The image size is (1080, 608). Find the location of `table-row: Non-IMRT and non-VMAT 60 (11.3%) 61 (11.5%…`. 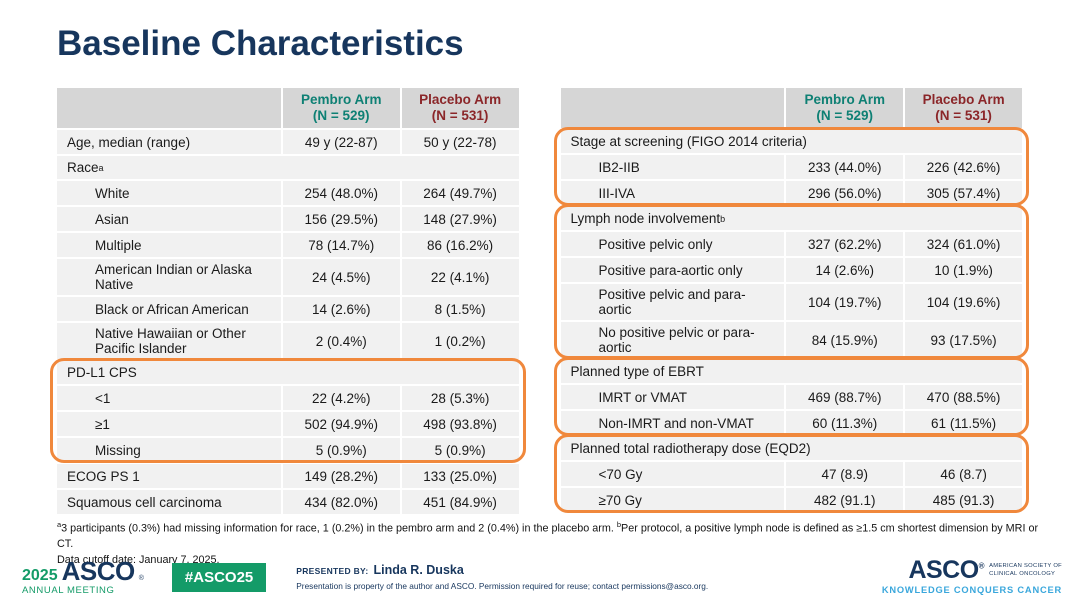

table-row: Non-IMRT and non-VMAT 60 (11.3%) 61 (11.5%… is located at coordinates (791, 423).